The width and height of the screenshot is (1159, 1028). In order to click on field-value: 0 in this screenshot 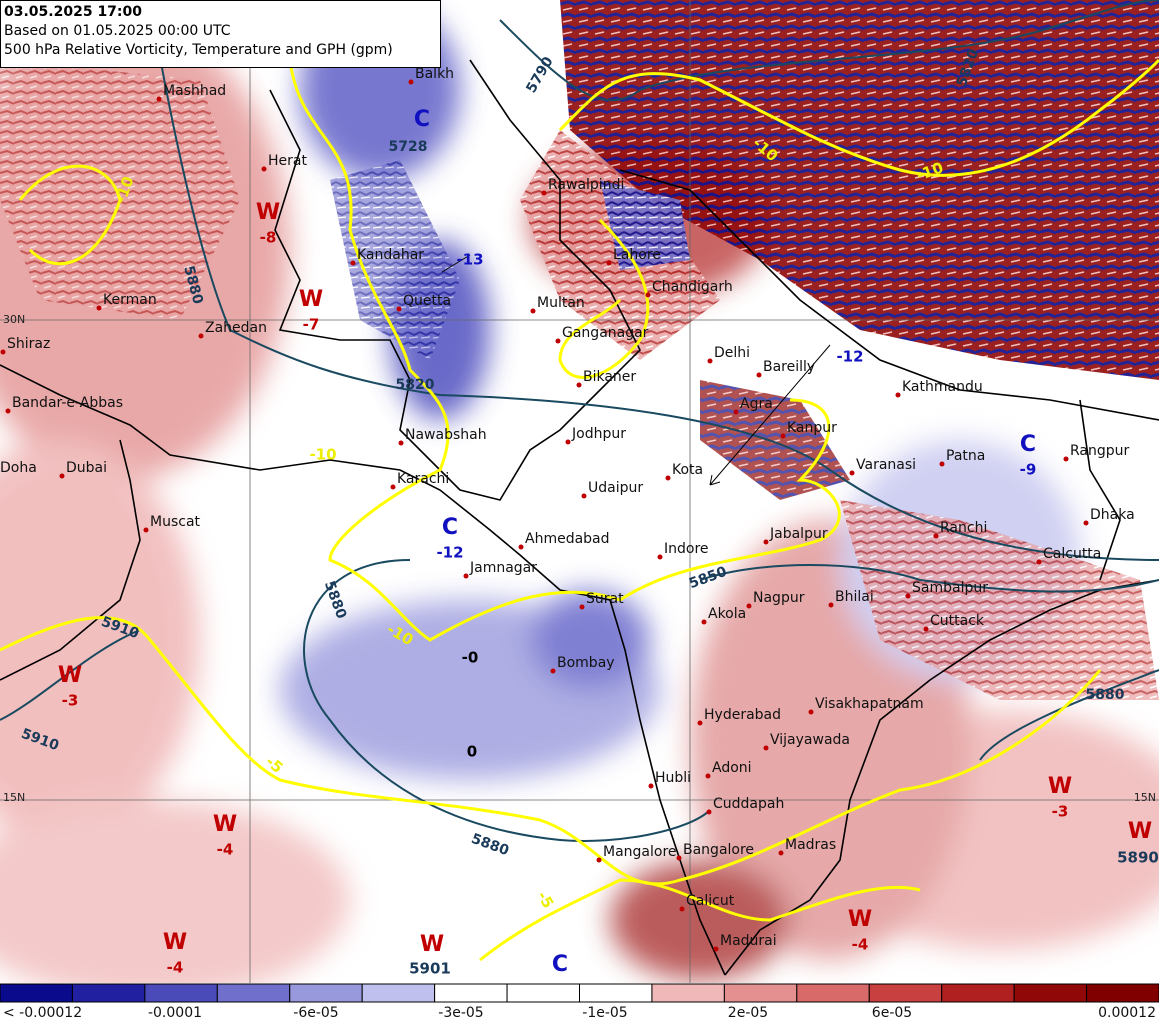, I will do `click(472, 752)`.